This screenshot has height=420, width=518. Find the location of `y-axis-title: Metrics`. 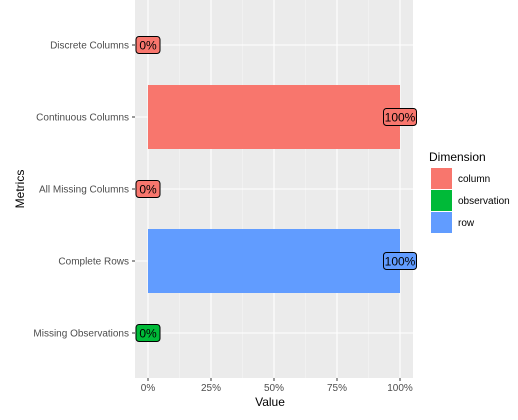

y-axis-title: Metrics is located at coordinates (20, 189).